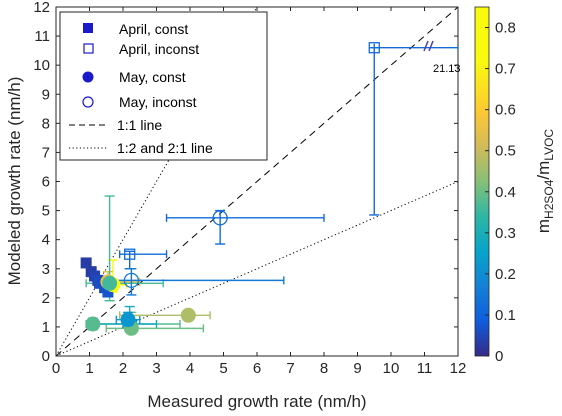 The height and width of the screenshot is (416, 562). What do you see at coordinates (46, 298) in the screenshot?
I see `y-tick-label: 2` at bounding box center [46, 298].